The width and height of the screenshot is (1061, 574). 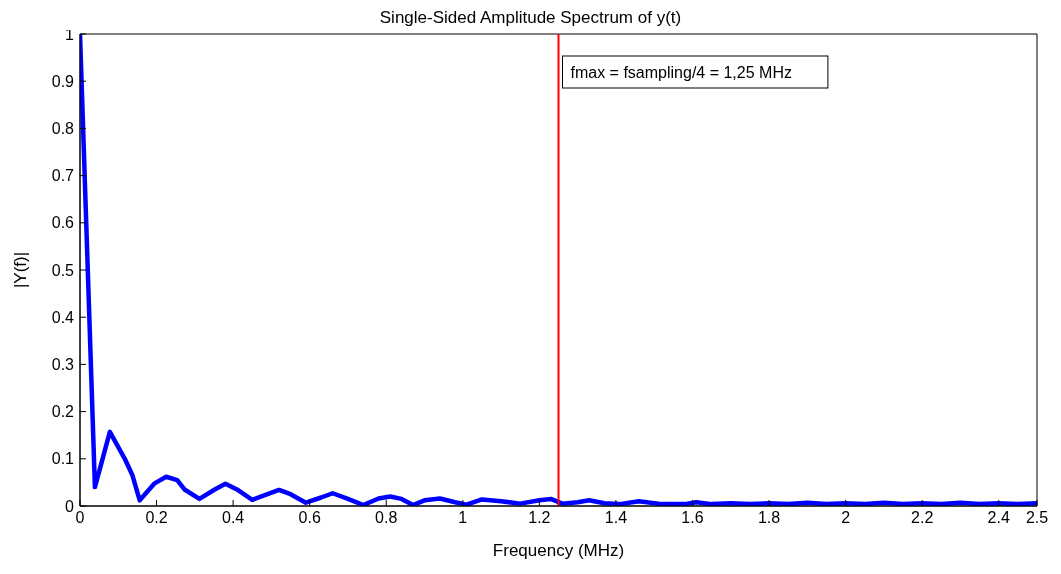 What do you see at coordinates (692, 518) in the screenshot?
I see `x-tick-label: 1.6` at bounding box center [692, 518].